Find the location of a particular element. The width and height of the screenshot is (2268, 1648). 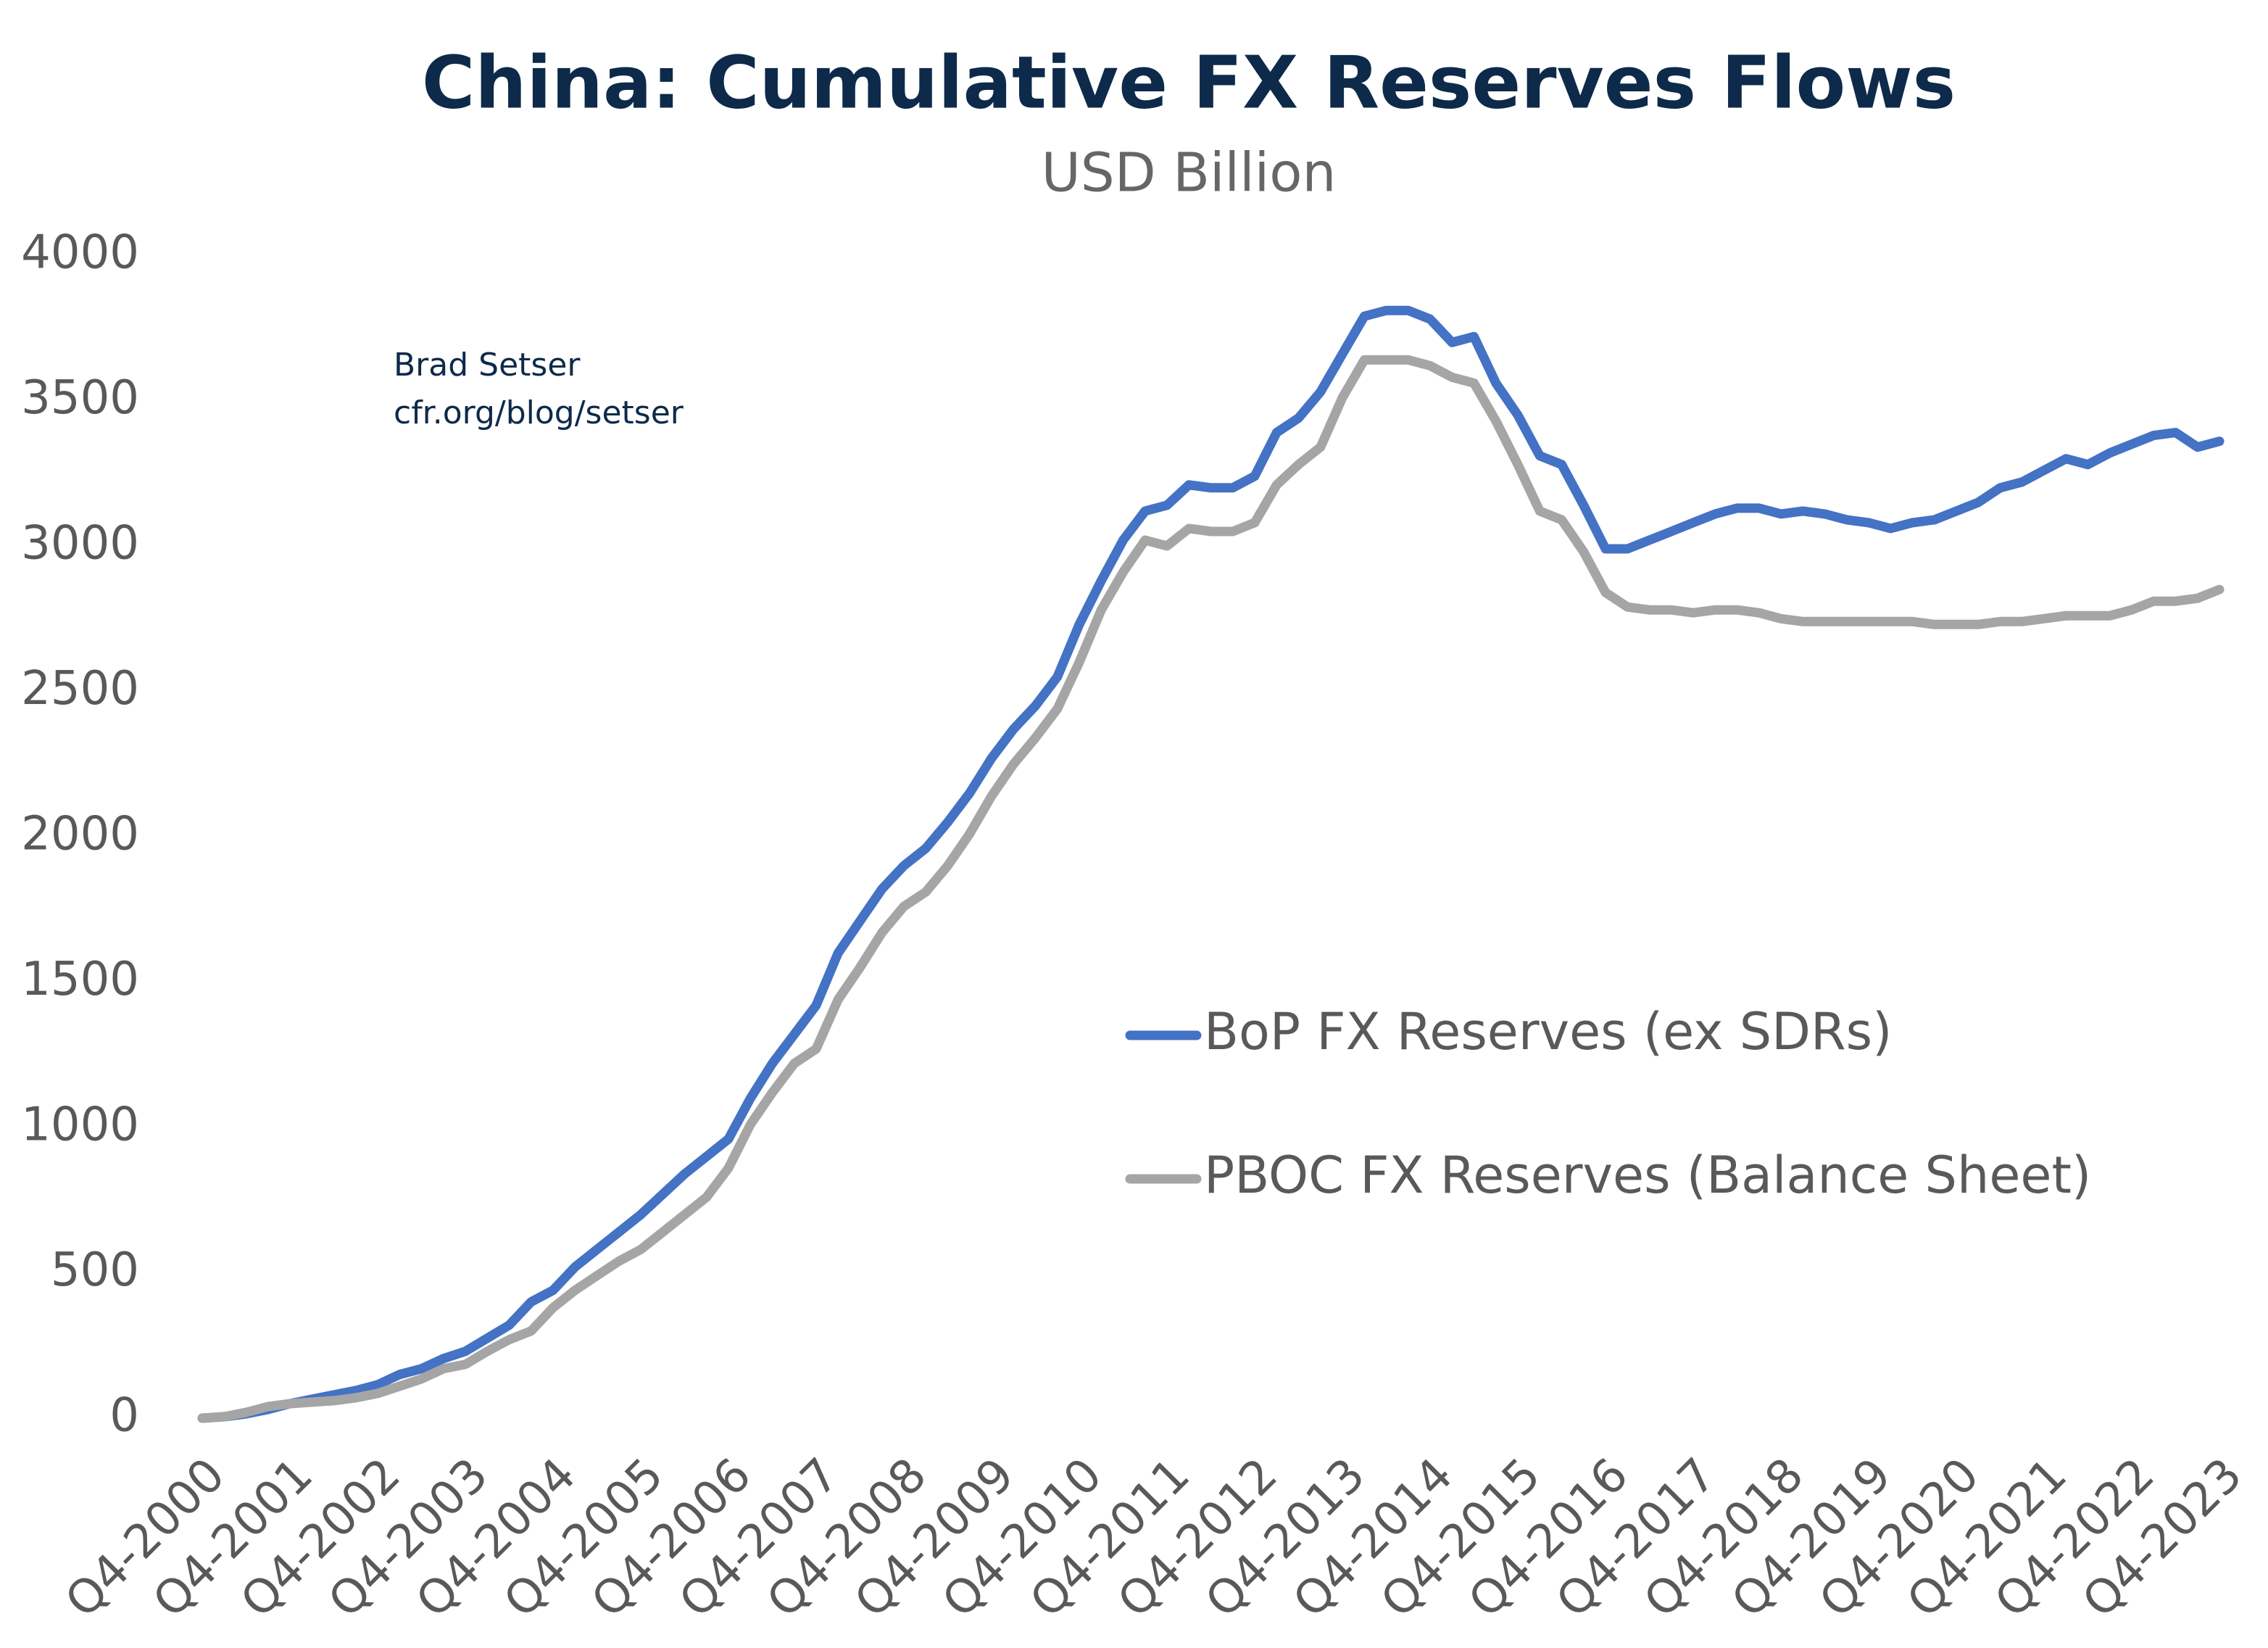

chart-title: China: Cumulative FX Reserves Flows is located at coordinates (1189, 82).